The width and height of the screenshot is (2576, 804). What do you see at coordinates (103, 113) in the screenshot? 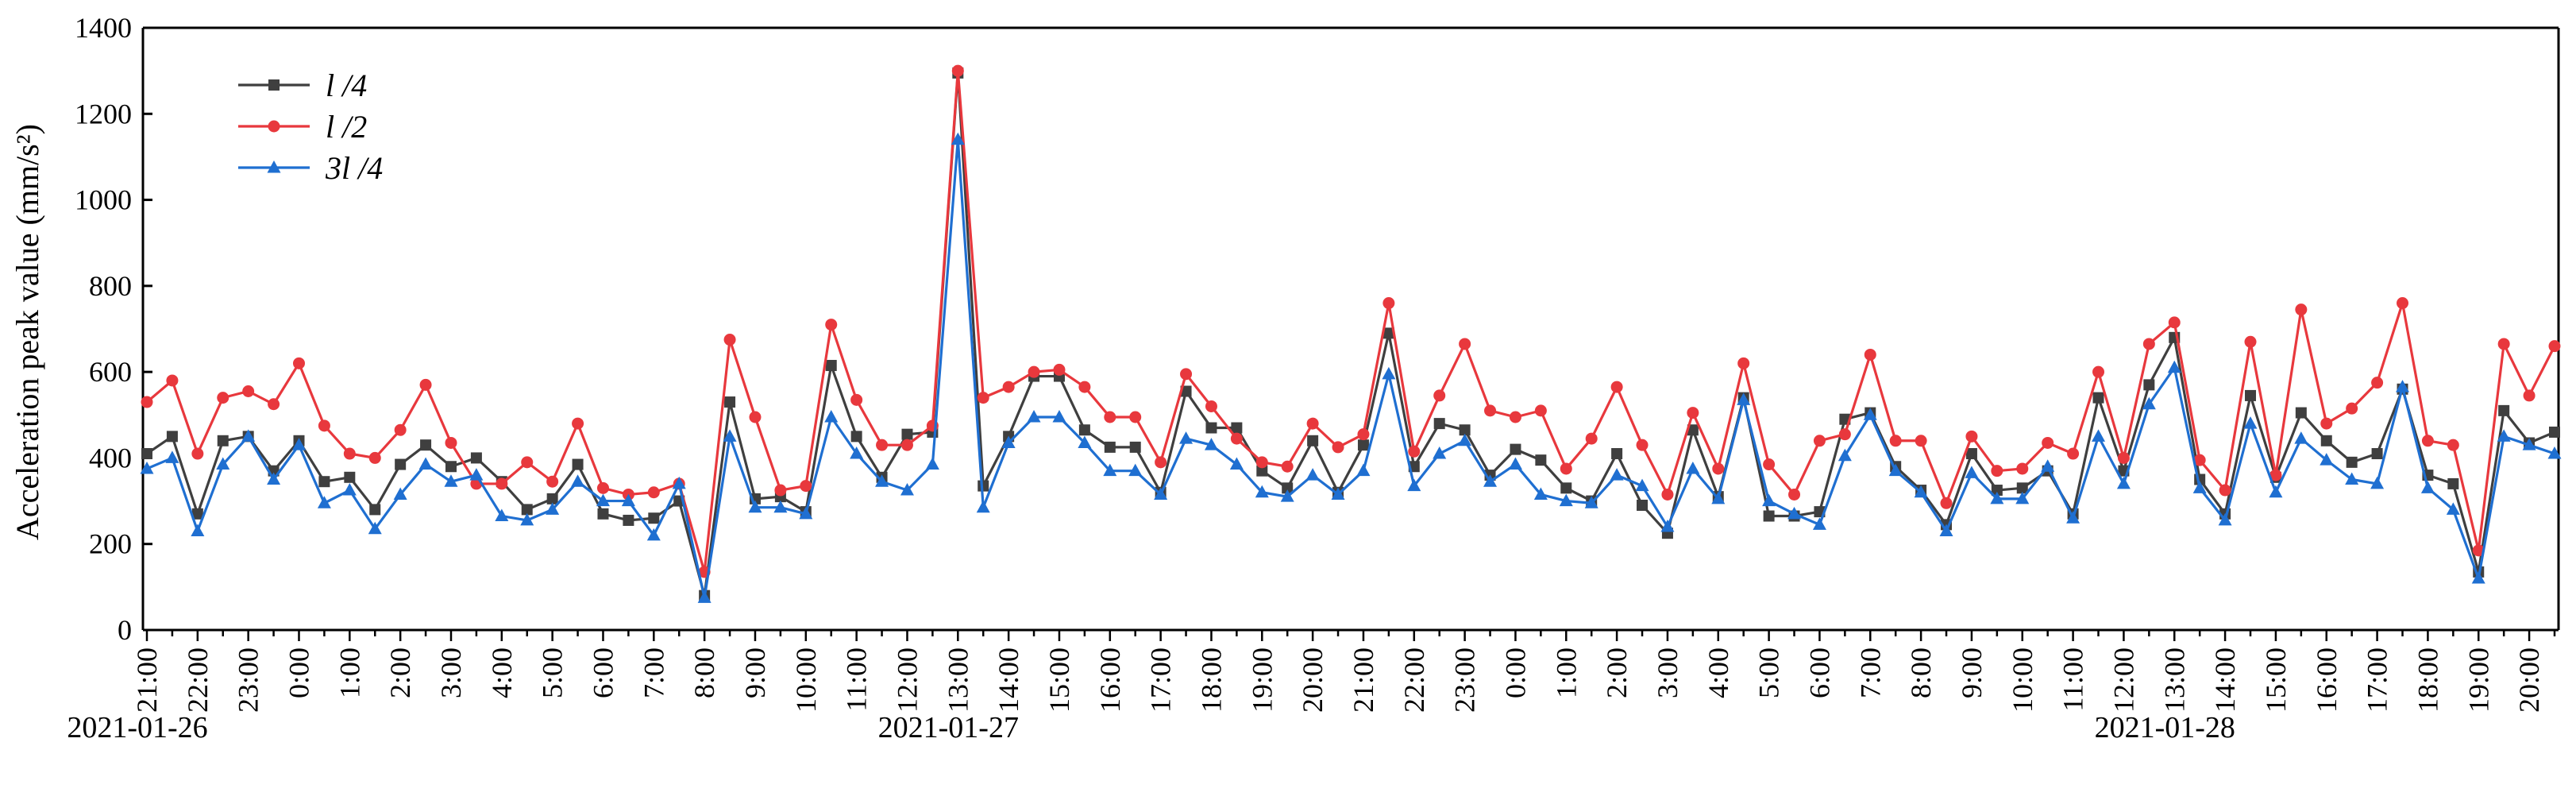
I see `y-tick-label: 1200` at bounding box center [103, 113].